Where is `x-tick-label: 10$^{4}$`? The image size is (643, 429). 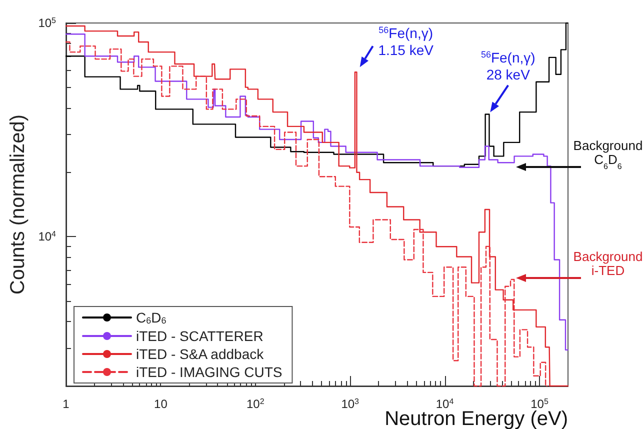 x-tick-label: 10$^{4}$ is located at coordinates (445, 403).